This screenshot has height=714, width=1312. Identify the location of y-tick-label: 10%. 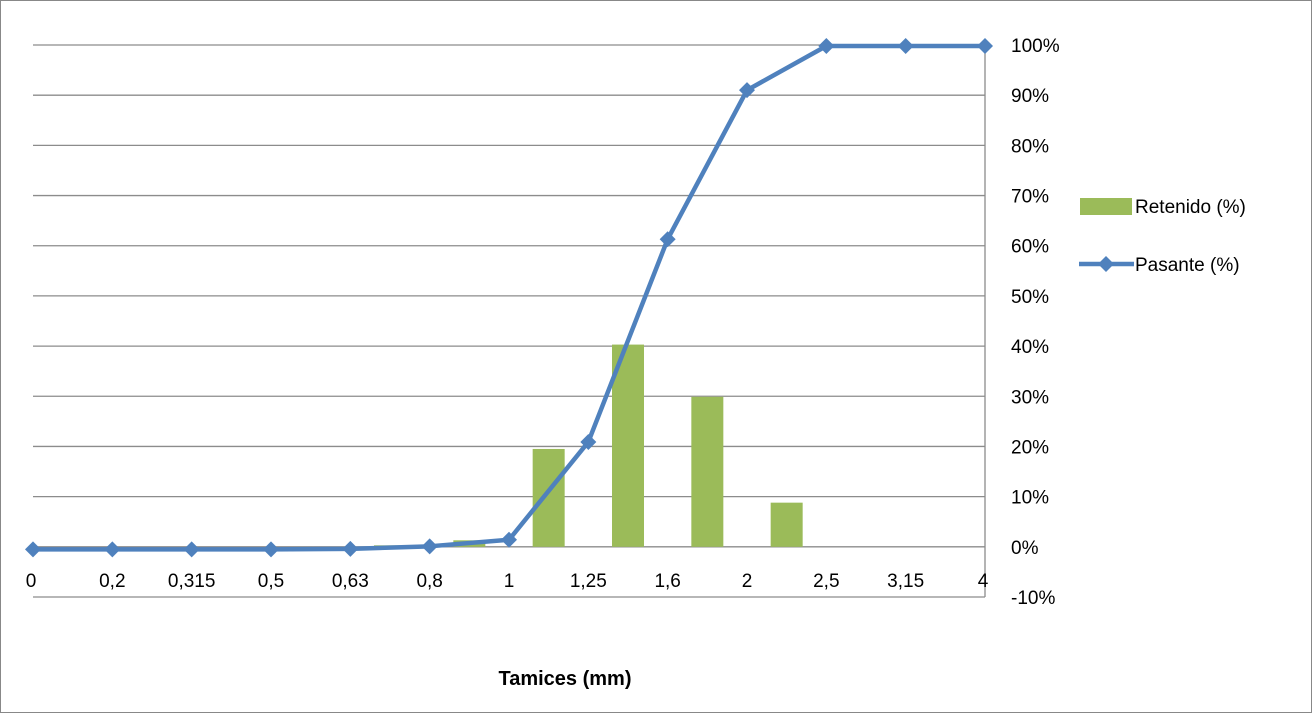
(1030, 498).